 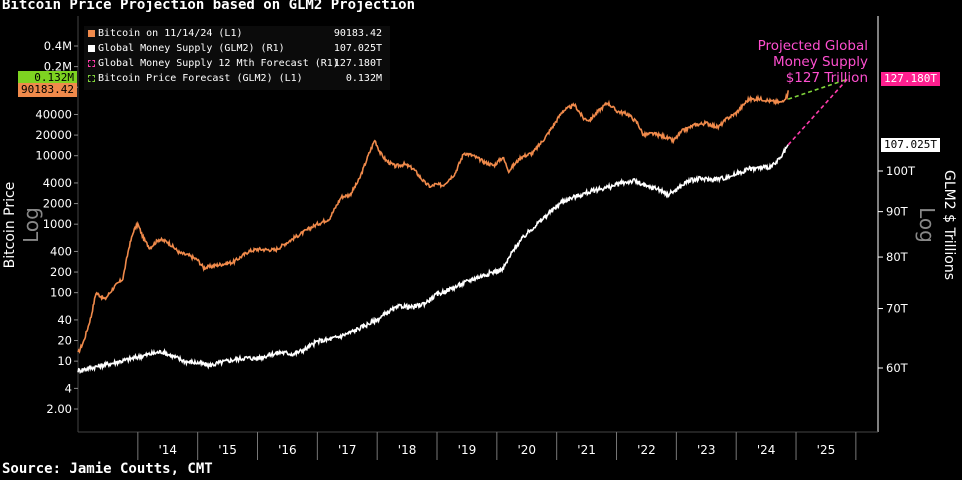 What do you see at coordinates (200, 78) in the screenshot?
I see `legend-label: Bitcoin Price Forecast (GLM2) (L1)` at bounding box center [200, 78].